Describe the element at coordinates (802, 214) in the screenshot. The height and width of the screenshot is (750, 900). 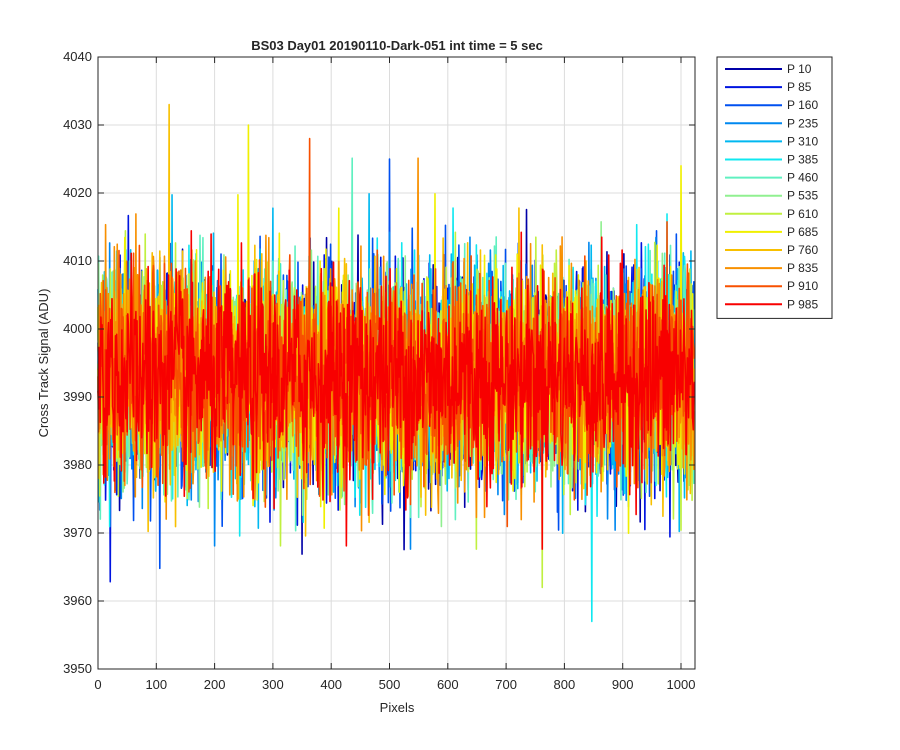
I see `legend-label: P 610` at that location.